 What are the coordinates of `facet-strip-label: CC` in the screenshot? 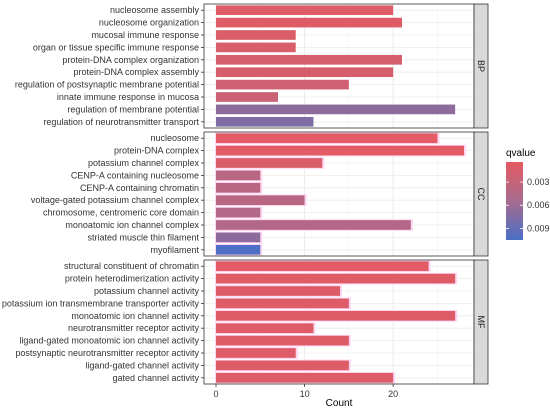 It's located at (481, 194).